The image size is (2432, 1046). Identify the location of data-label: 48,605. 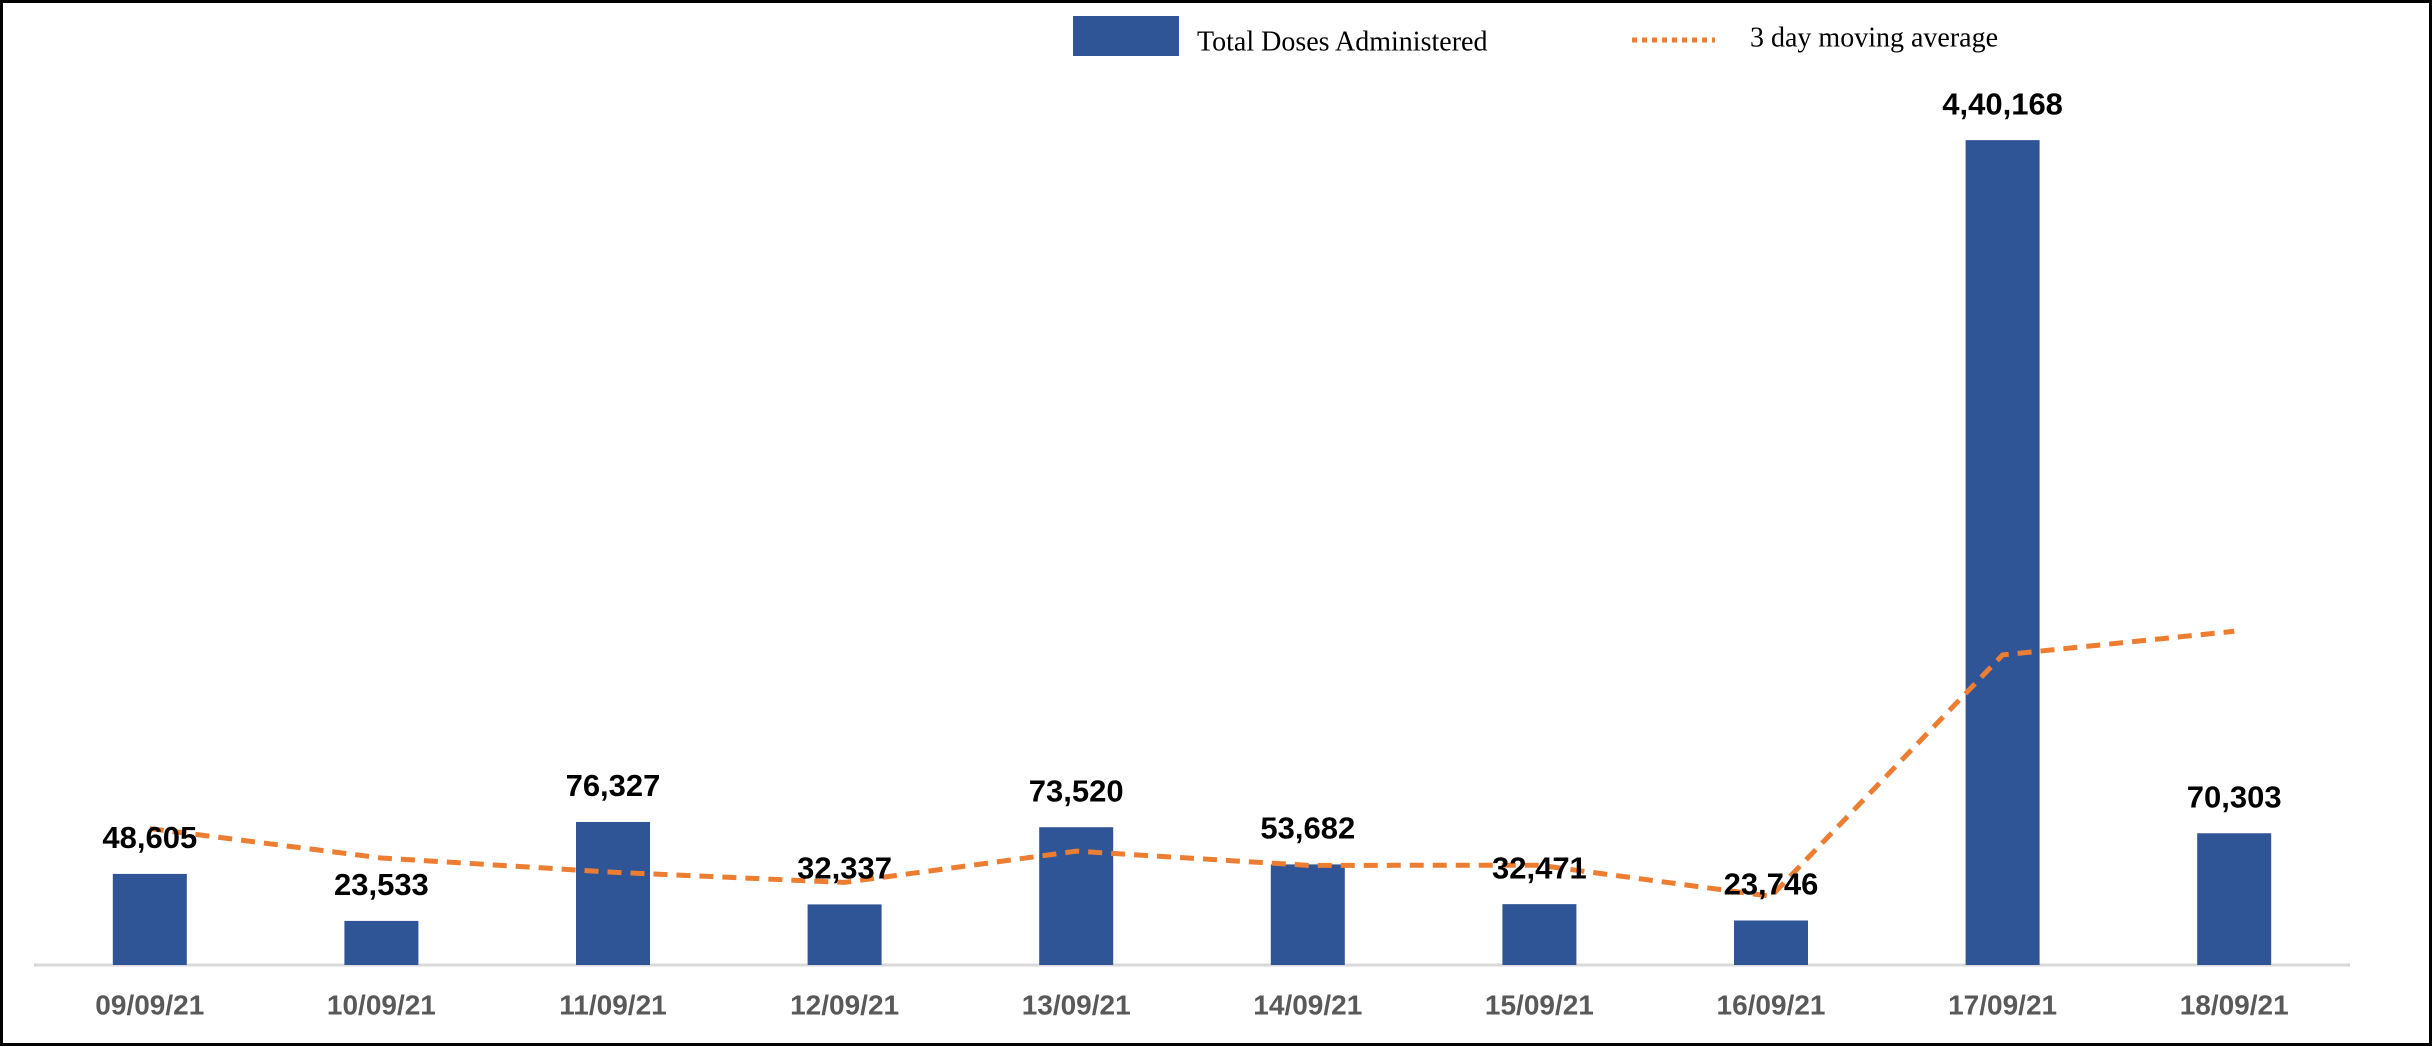
(149, 837).